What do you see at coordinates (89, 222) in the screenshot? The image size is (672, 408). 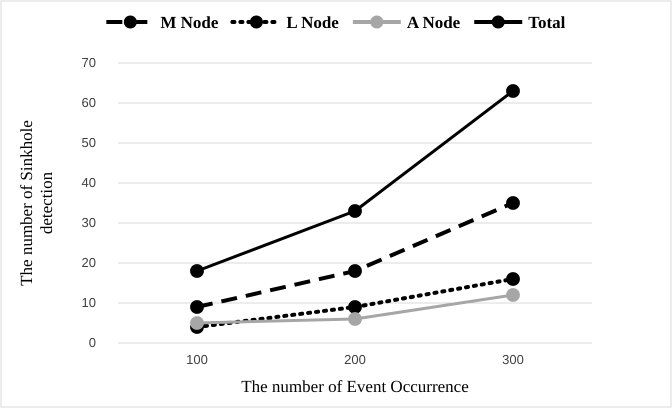 I see `y-tick-label: 30` at bounding box center [89, 222].